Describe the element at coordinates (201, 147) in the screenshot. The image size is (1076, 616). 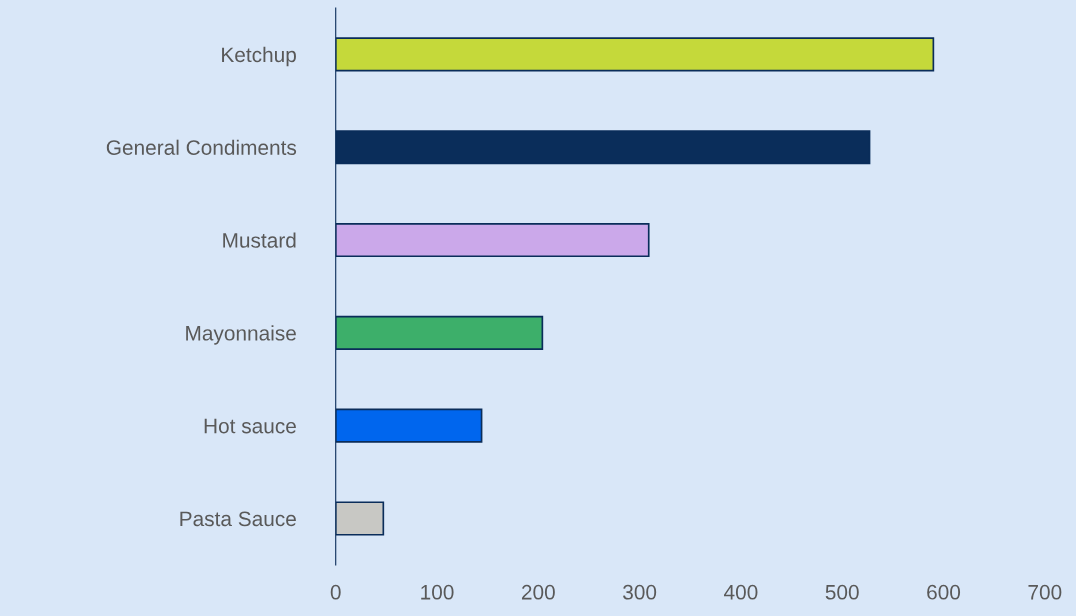
I see `y-tick-label: General Condiments` at that location.